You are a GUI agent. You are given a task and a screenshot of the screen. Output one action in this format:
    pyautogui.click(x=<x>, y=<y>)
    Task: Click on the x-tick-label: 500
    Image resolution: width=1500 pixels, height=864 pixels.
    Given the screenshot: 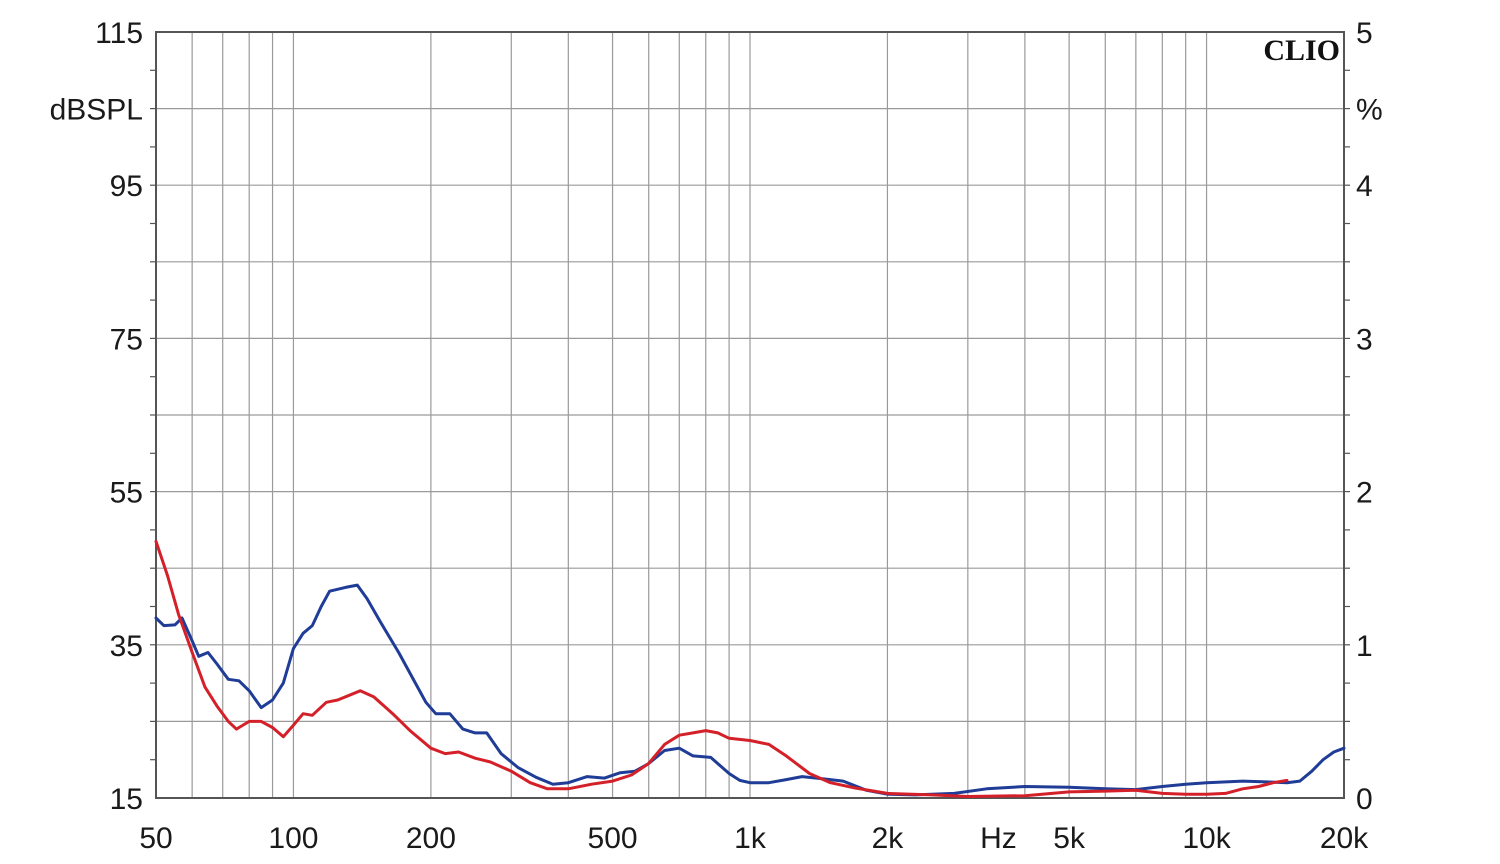 What is the action you would take?
    pyautogui.click(x=613, y=838)
    